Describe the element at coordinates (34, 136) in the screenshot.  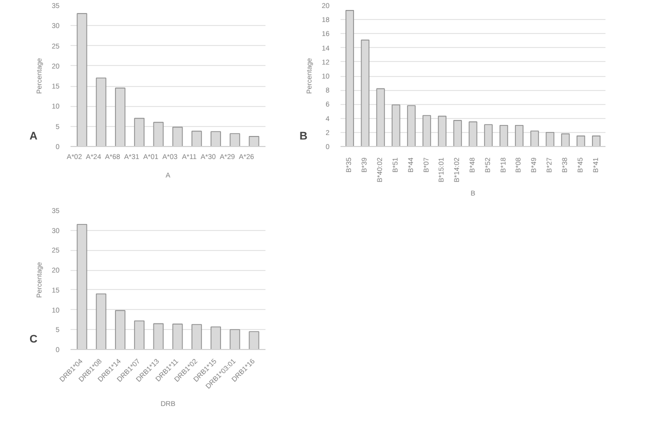
I see `text: A` at that location.